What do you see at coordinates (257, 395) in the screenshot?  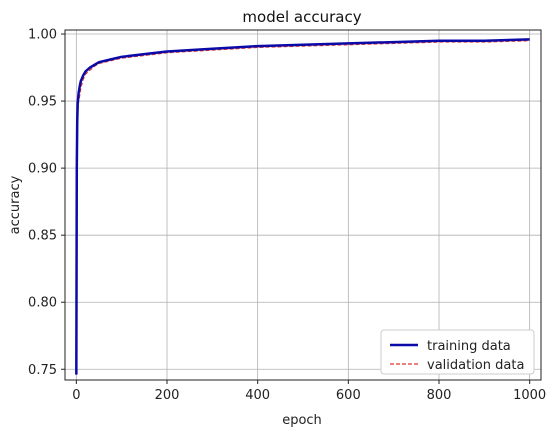 I see `x-tick-label: 400` at bounding box center [257, 395].